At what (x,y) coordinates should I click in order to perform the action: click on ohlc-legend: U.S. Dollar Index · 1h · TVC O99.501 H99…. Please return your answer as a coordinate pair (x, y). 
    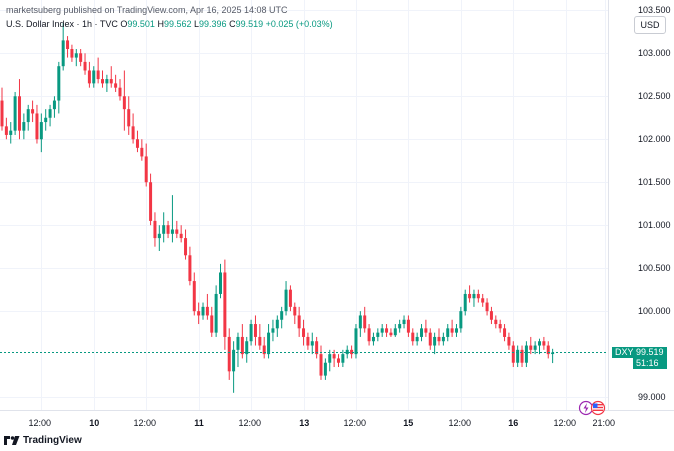
    Looking at the image, I should click on (169, 24).